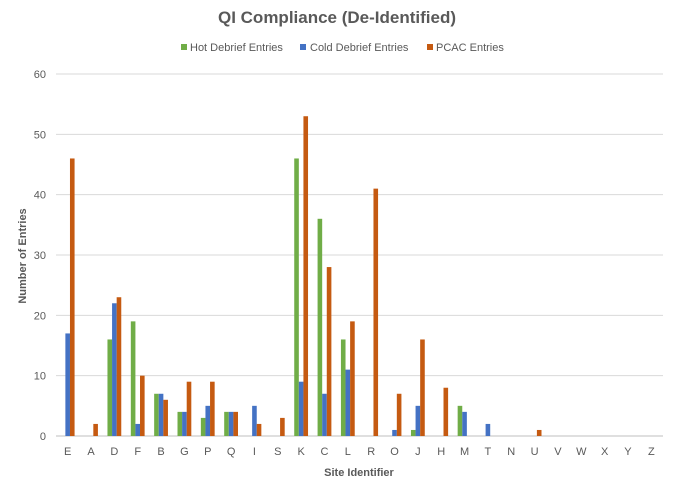  I want to click on y-tick-label: 40, so click(40, 196).